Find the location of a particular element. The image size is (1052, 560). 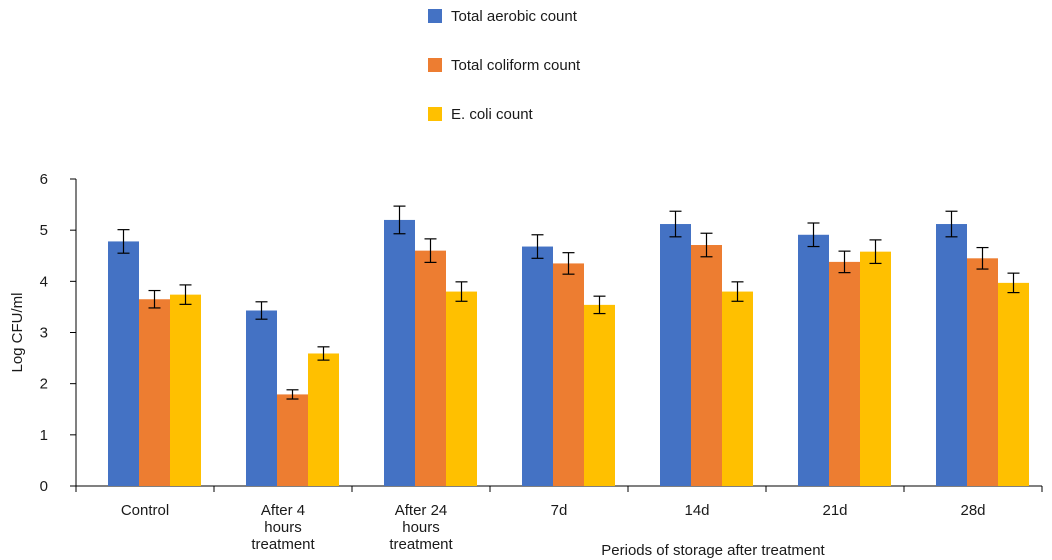

legend-item-total-aerobic: Total aerobic count is located at coordinates (504, 16).